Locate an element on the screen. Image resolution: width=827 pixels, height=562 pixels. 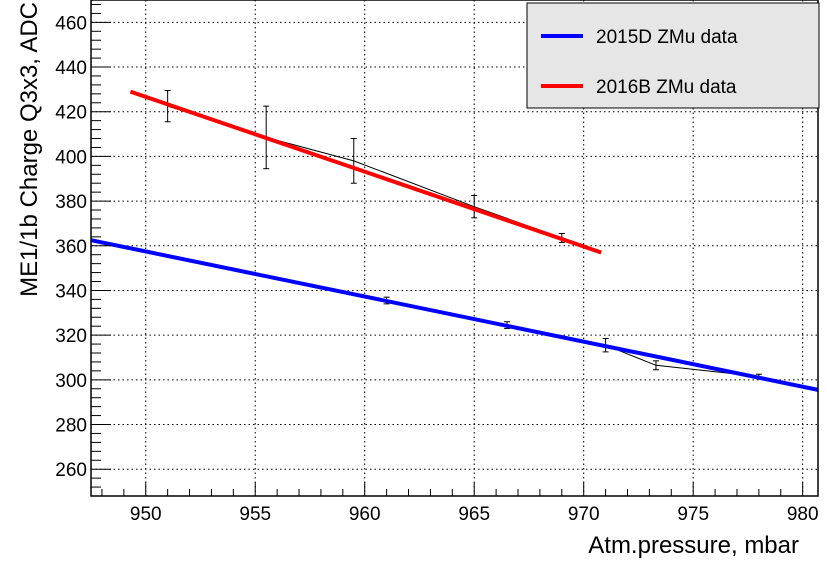
x-tick-label: 965 is located at coordinates (474, 514).